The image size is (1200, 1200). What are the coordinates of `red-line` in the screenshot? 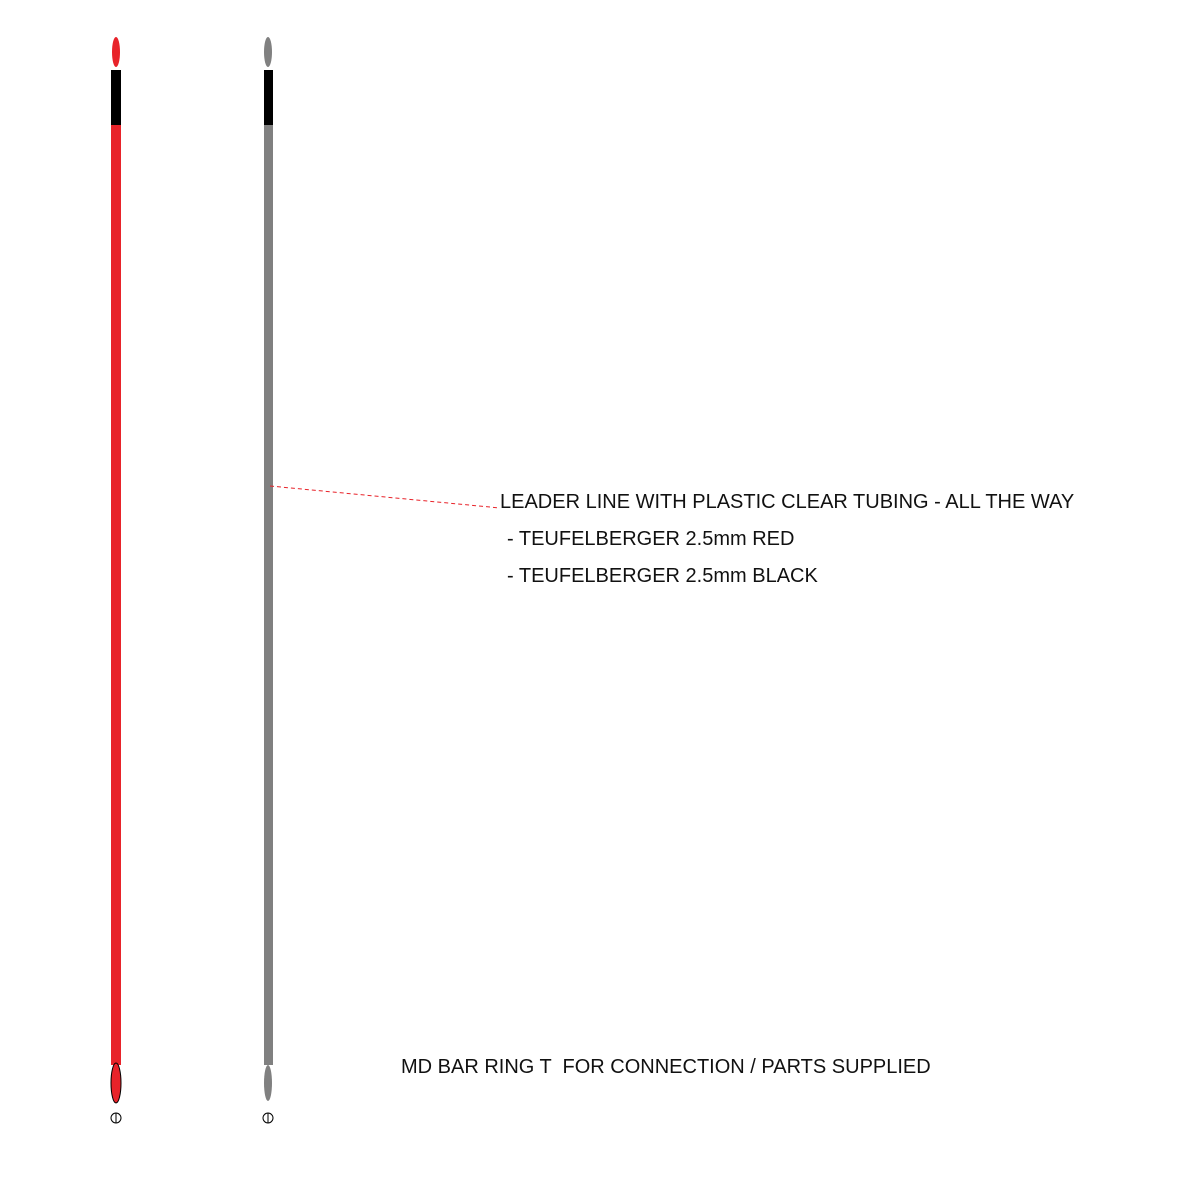 It's located at (116, 595).